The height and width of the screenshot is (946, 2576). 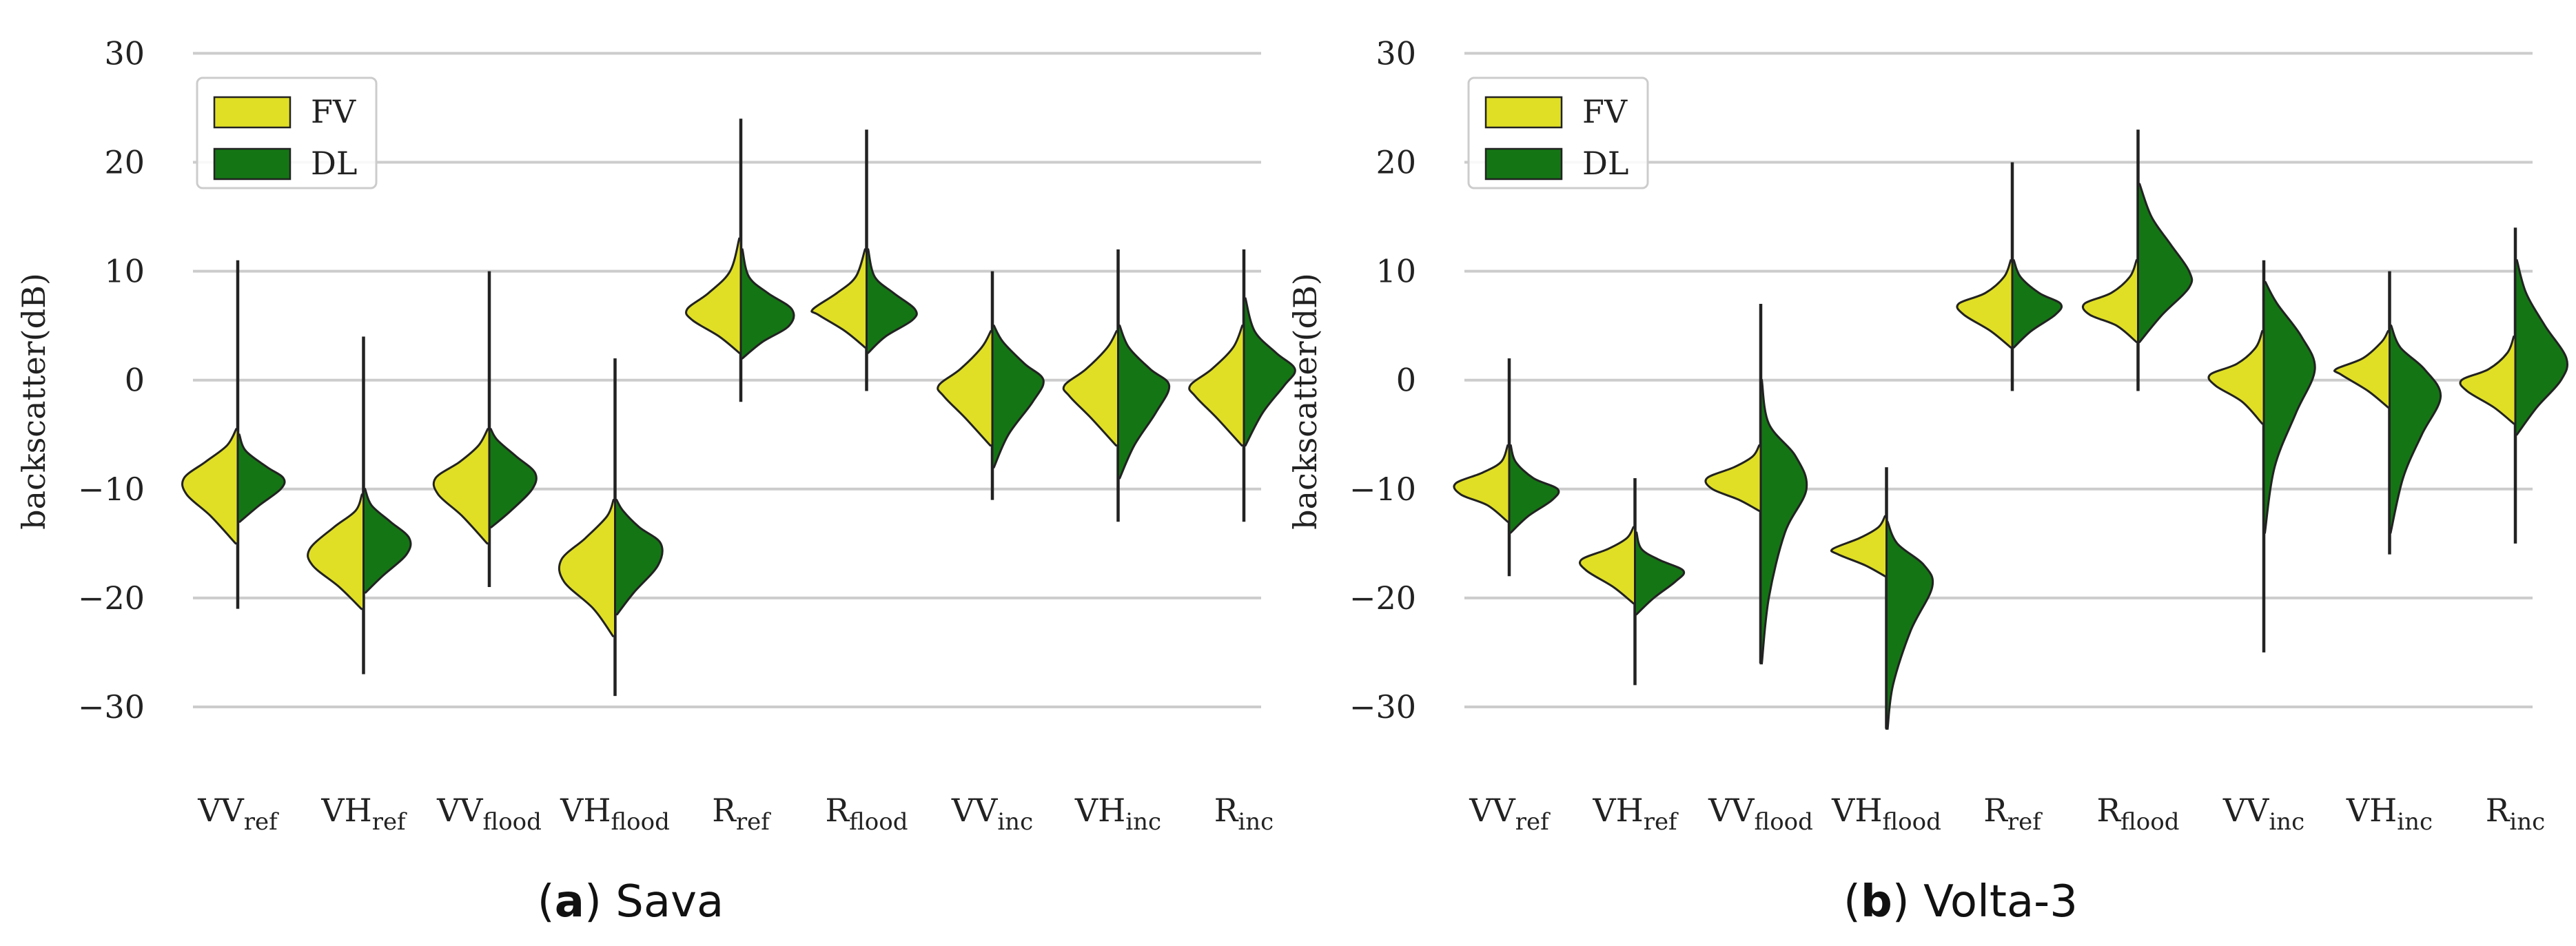 I want to click on y-tick-label: 0, so click(x=135, y=380).